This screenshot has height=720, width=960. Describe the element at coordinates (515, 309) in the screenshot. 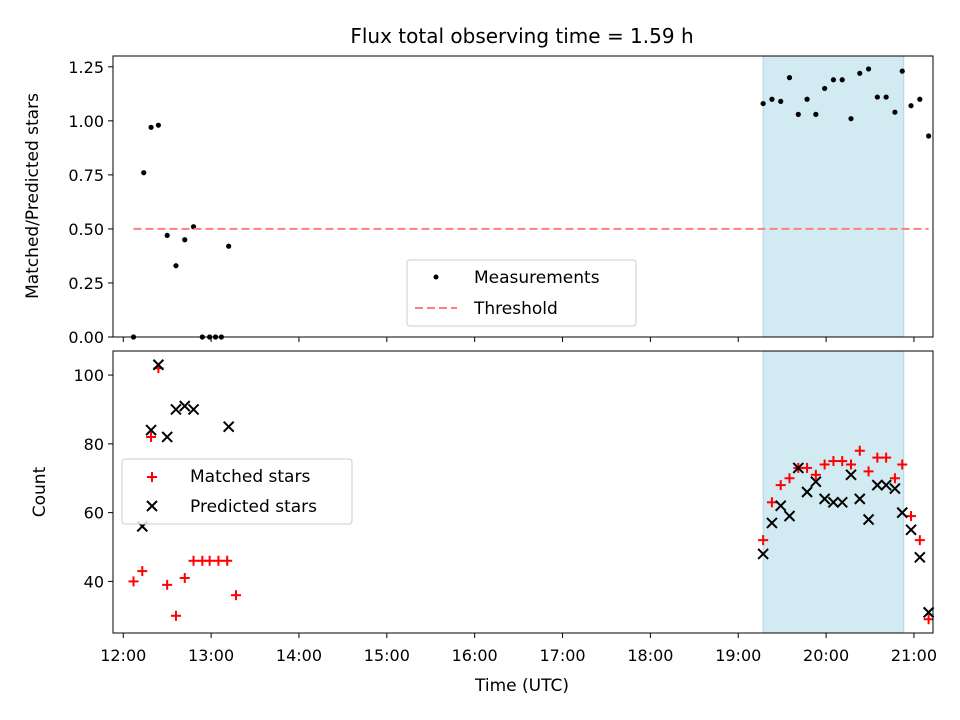

I see `legend-threshold-label: Threshold` at that location.